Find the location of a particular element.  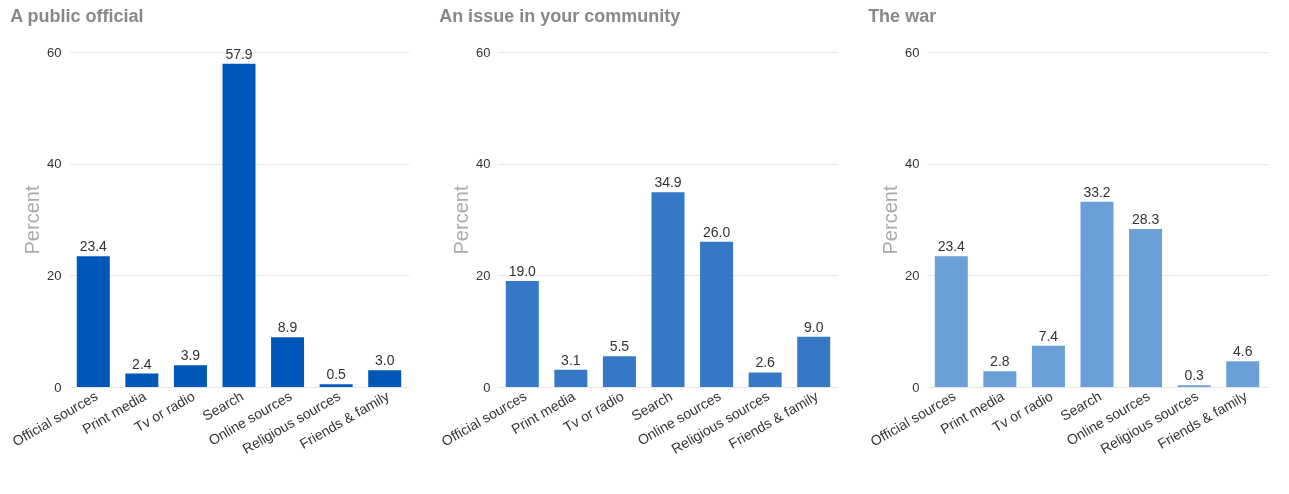

data-label: 3.1 is located at coordinates (571, 359).